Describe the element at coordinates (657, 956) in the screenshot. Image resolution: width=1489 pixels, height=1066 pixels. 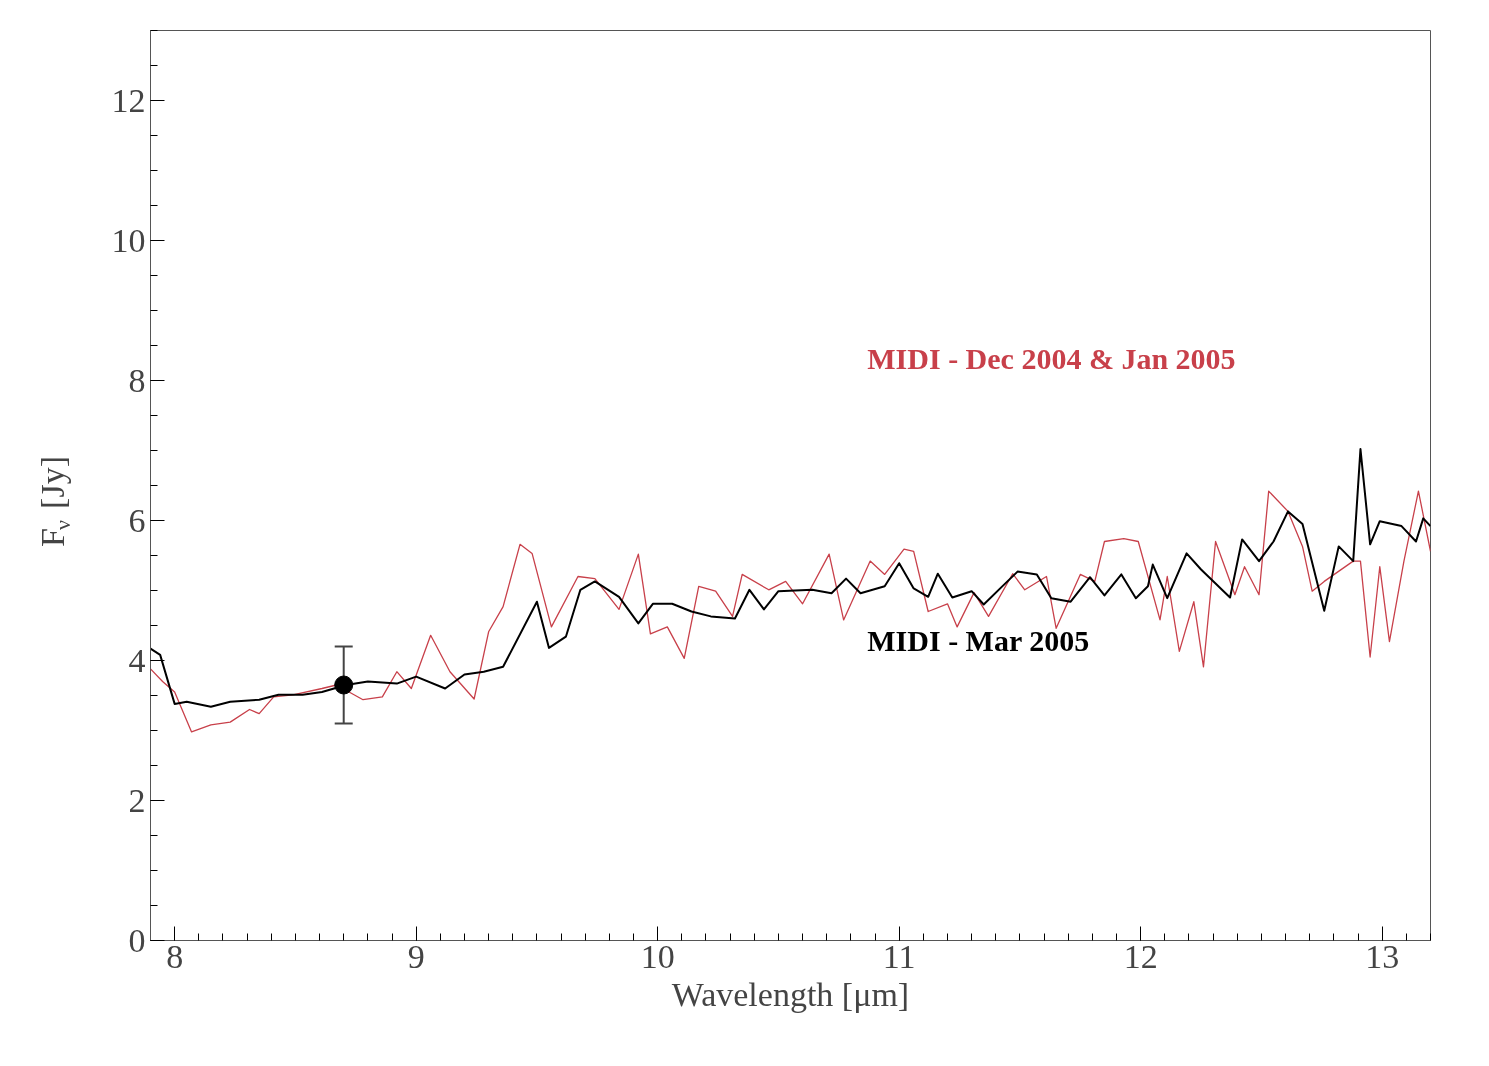
I see `x-tick-label: 10` at that location.